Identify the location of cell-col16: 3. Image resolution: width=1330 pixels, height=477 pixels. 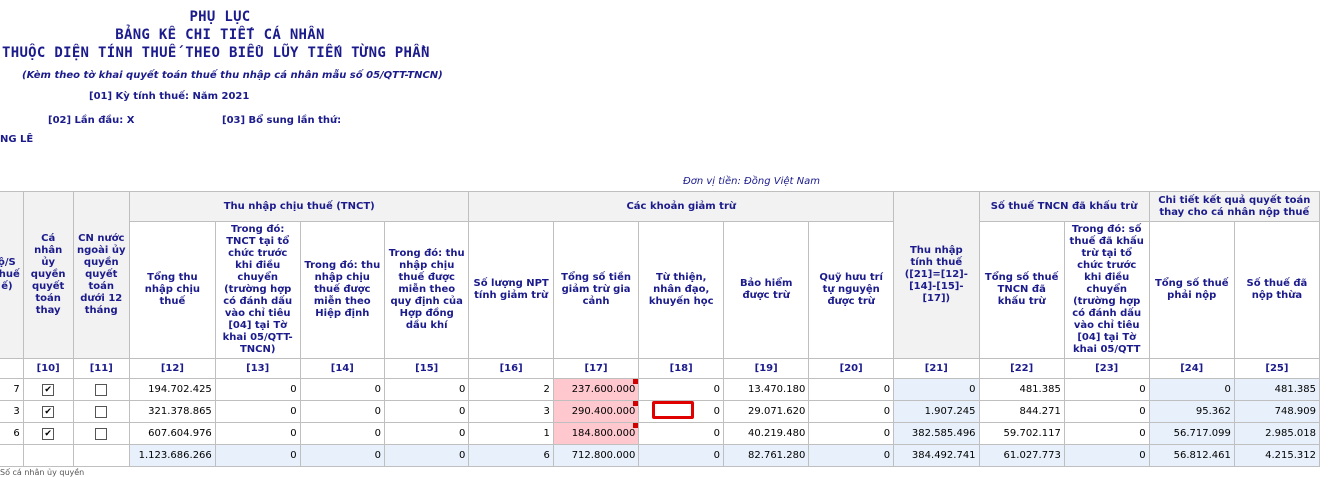
(511, 411).